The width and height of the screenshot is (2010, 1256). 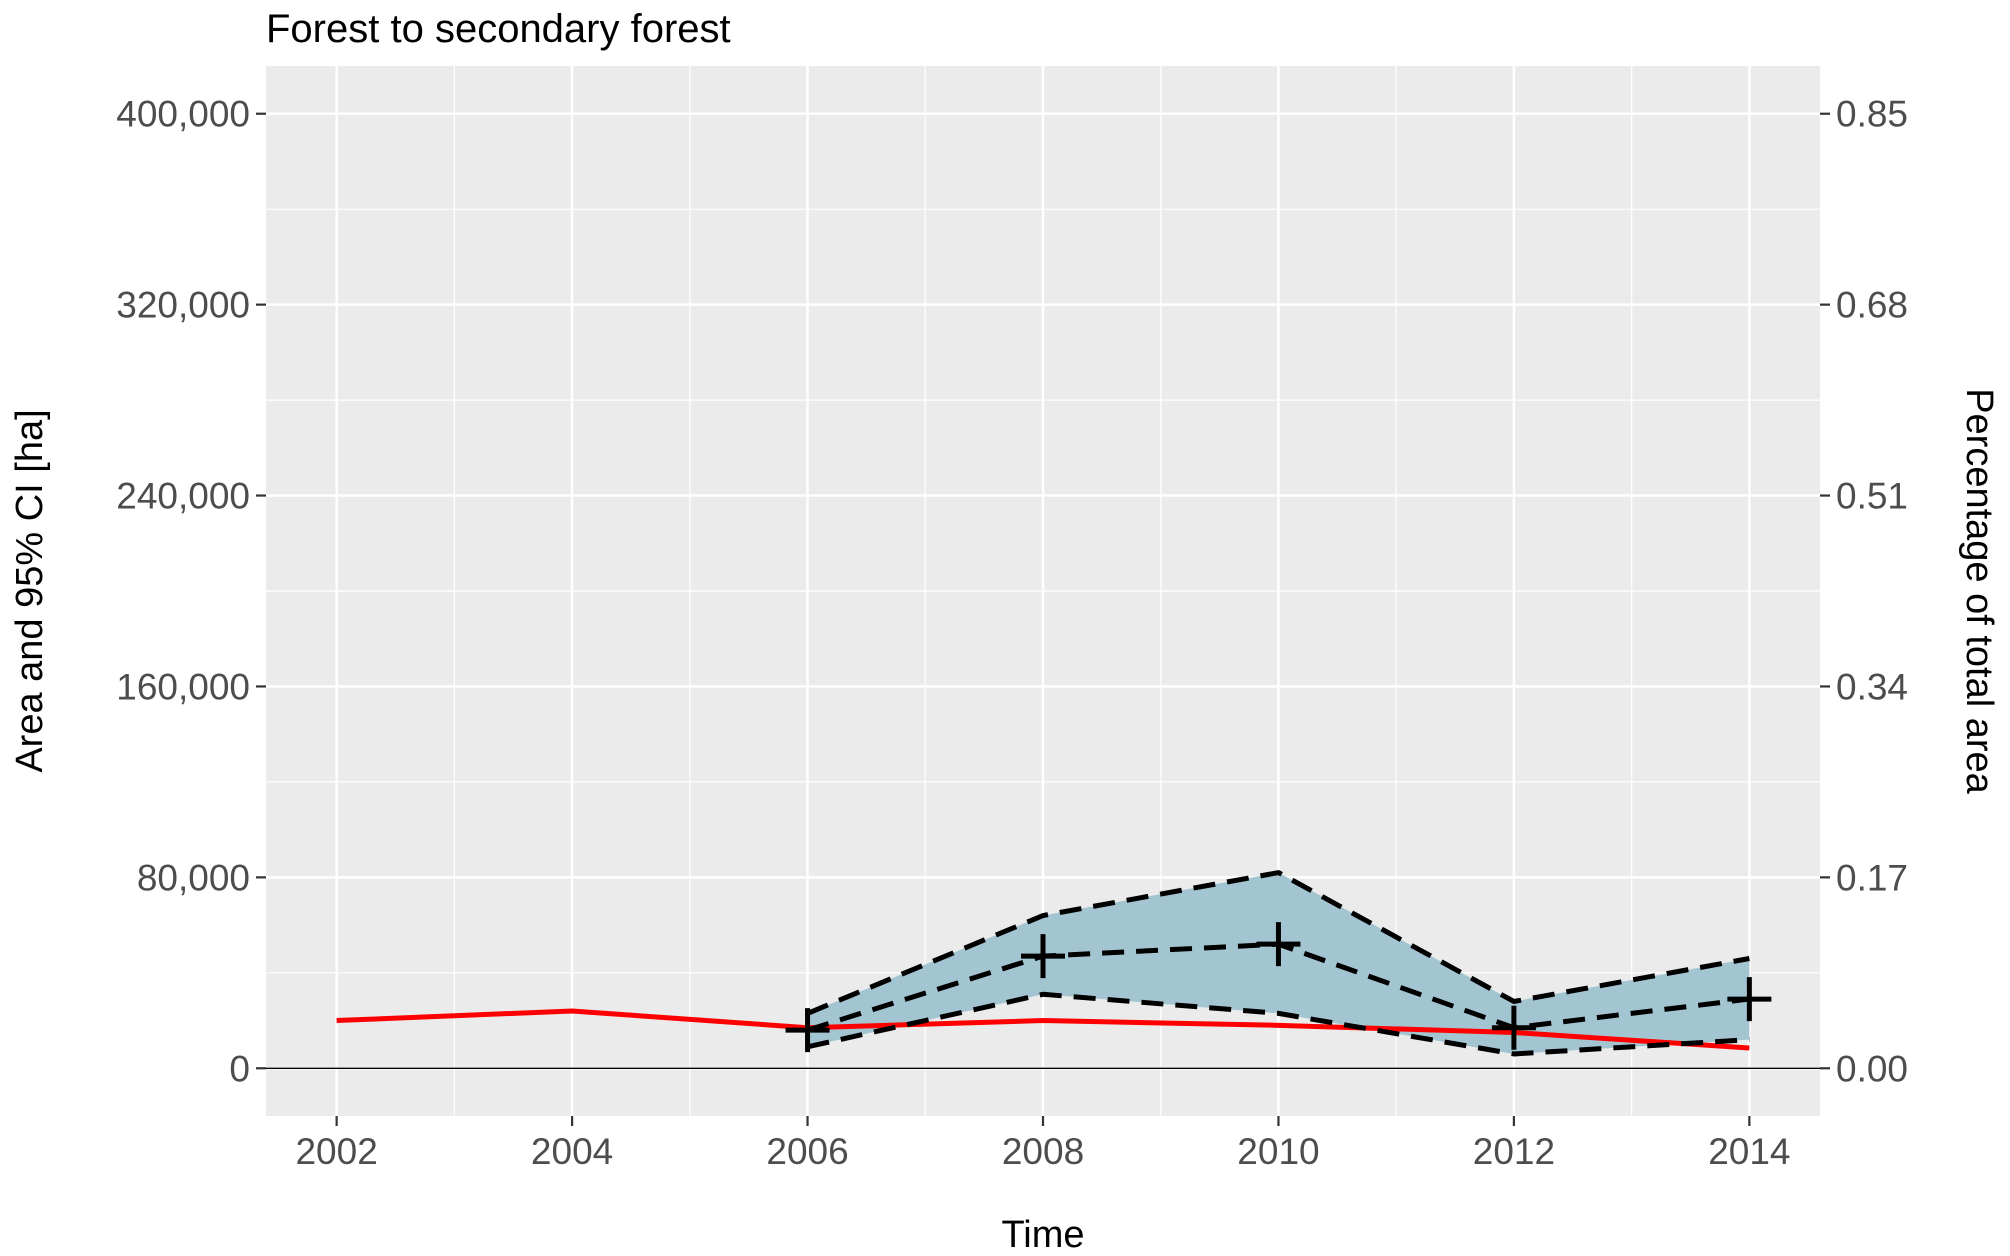 I want to click on upper-95-ci-line, so click(x=1278, y=943).